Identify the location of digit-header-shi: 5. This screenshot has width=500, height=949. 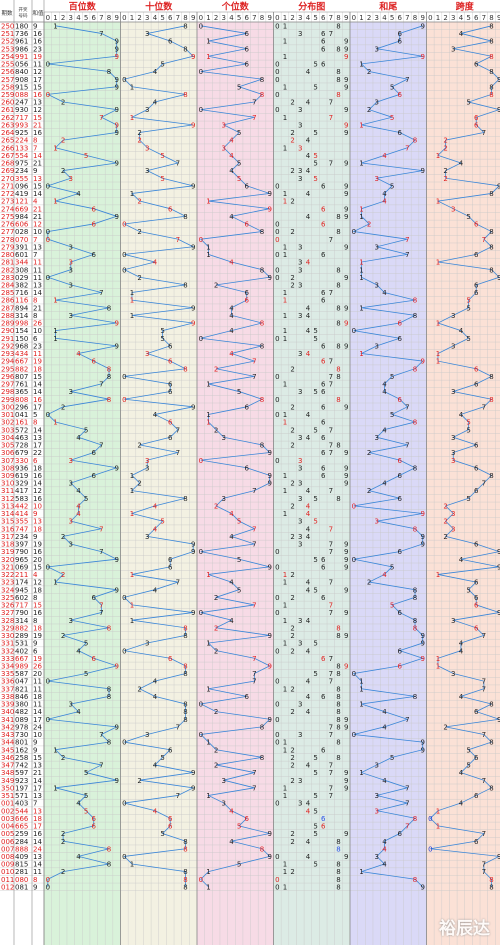
(162, 18).